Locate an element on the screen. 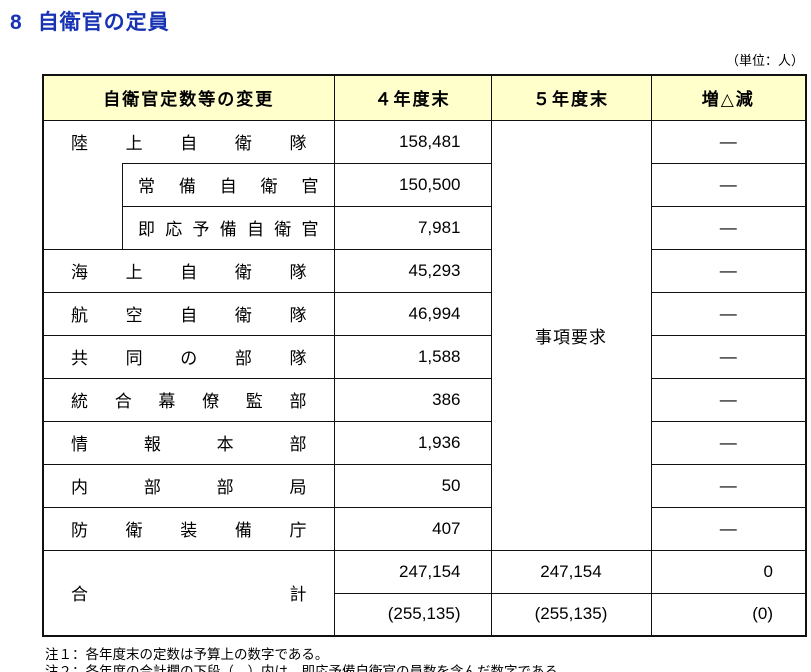 This screenshot has width=811, height=672. fy5-total-paren-value: (255,135) is located at coordinates (571, 614).